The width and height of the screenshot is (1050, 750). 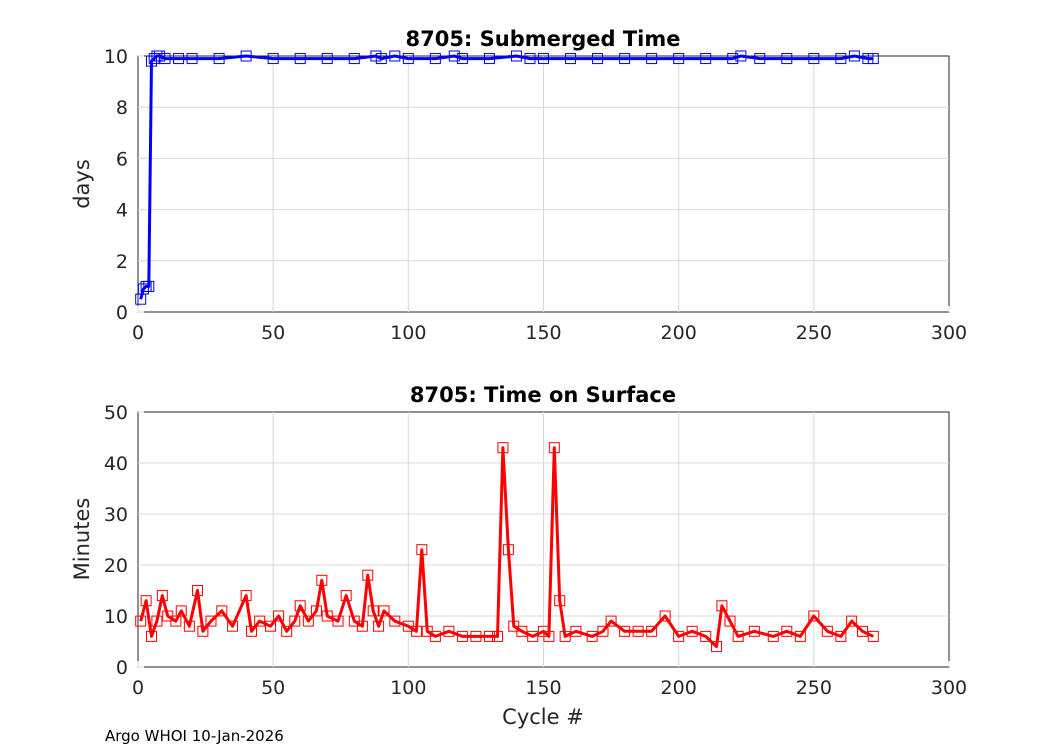 What do you see at coordinates (116, 185) in the screenshot?
I see `y-tick-labels: 0 2 4 6 8 10` at bounding box center [116, 185].